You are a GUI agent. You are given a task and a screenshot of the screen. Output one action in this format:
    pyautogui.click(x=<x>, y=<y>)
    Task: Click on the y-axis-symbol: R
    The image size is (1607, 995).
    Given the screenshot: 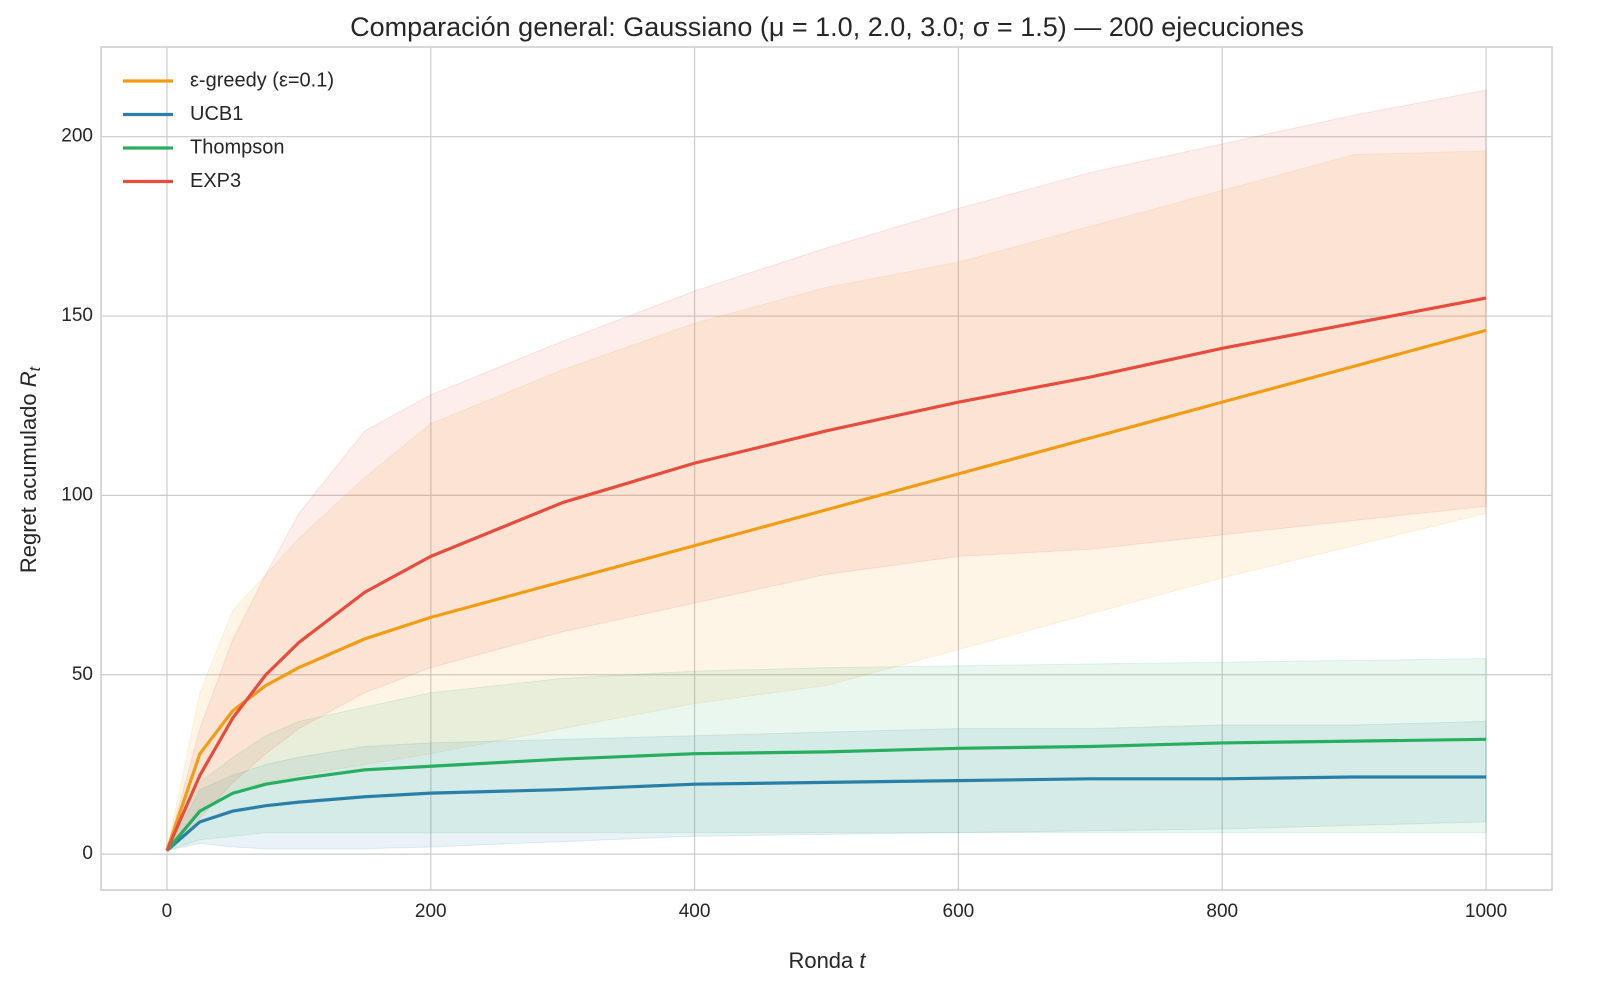 What is the action you would take?
    pyautogui.click(x=28, y=379)
    